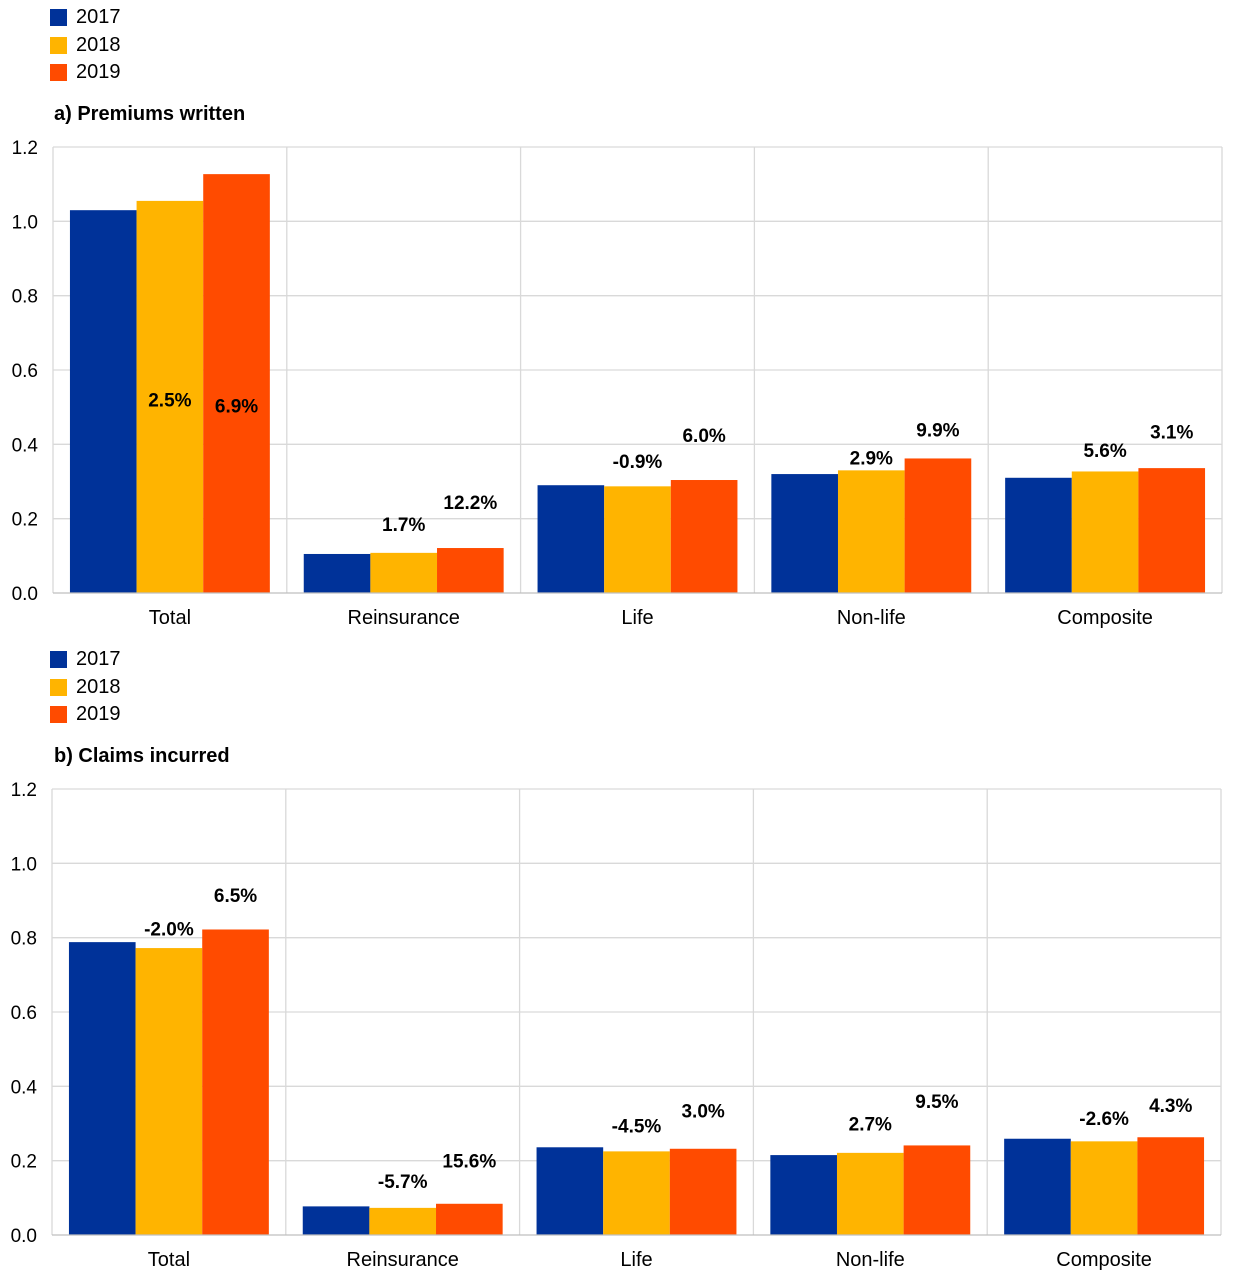 The image size is (1240, 1277). What do you see at coordinates (702, 1111) in the screenshot?
I see `data-label: 3.0%` at bounding box center [702, 1111].